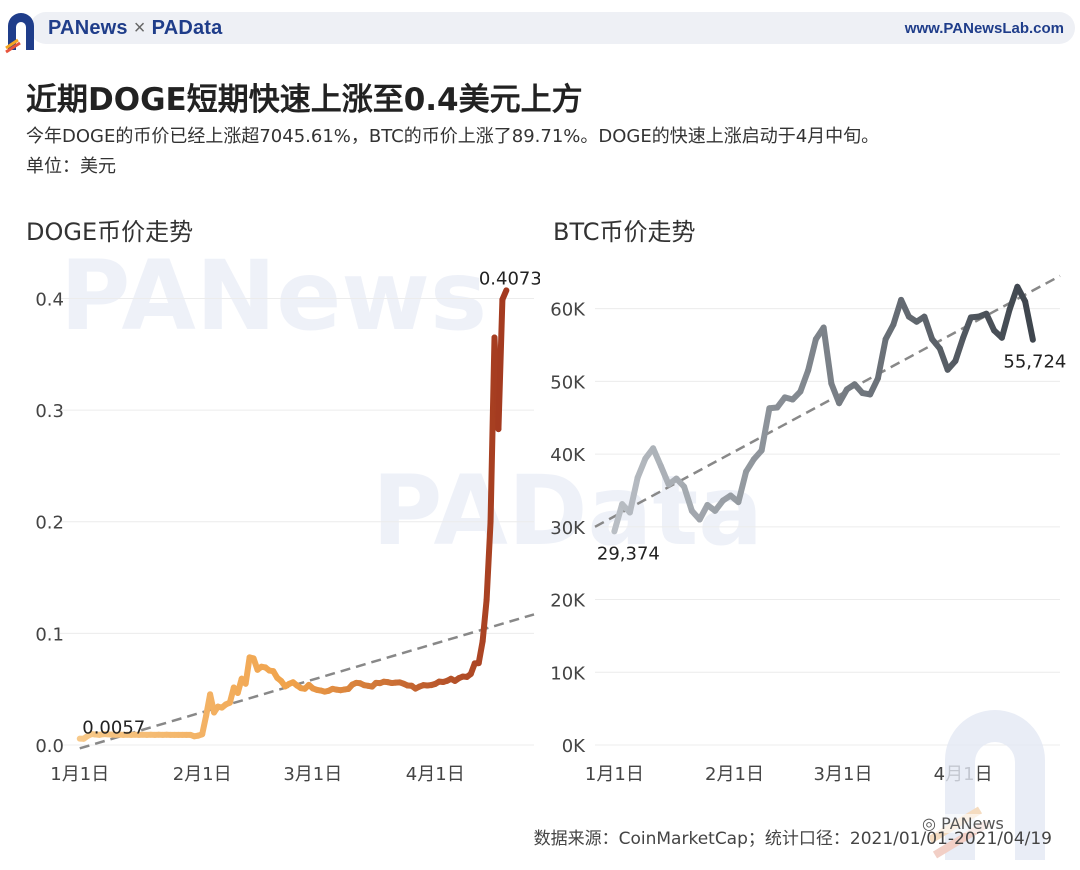  Describe the element at coordinates (19, 33) in the screenshot. I see `panews-logo-icon` at that location.